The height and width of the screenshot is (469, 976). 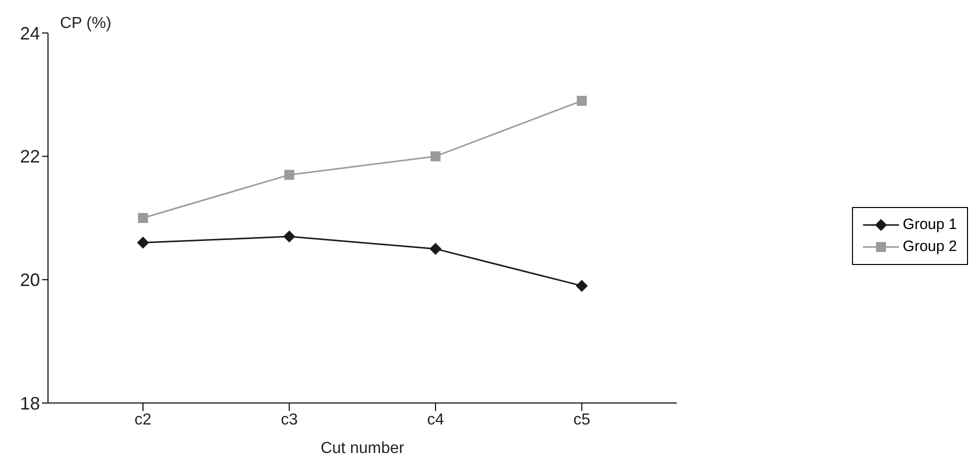 What do you see at coordinates (929, 246) in the screenshot?
I see `legend-label: Group 2` at bounding box center [929, 246].